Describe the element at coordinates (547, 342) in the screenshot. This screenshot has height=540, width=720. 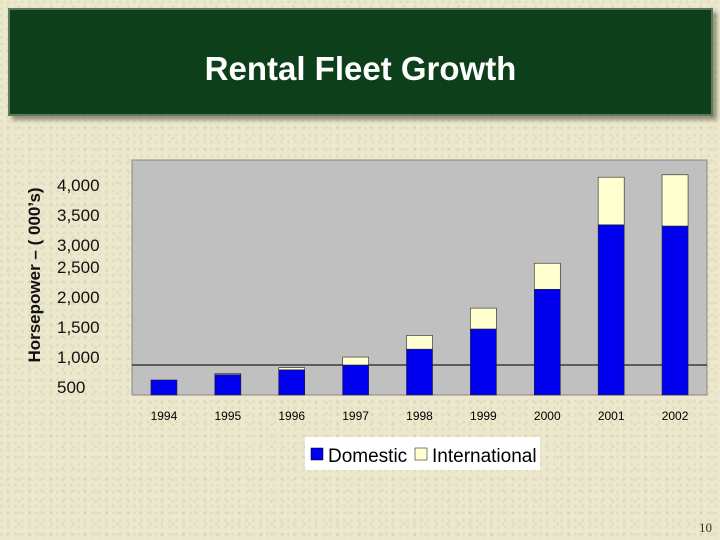
I see `bar-domestic-2000` at that location.